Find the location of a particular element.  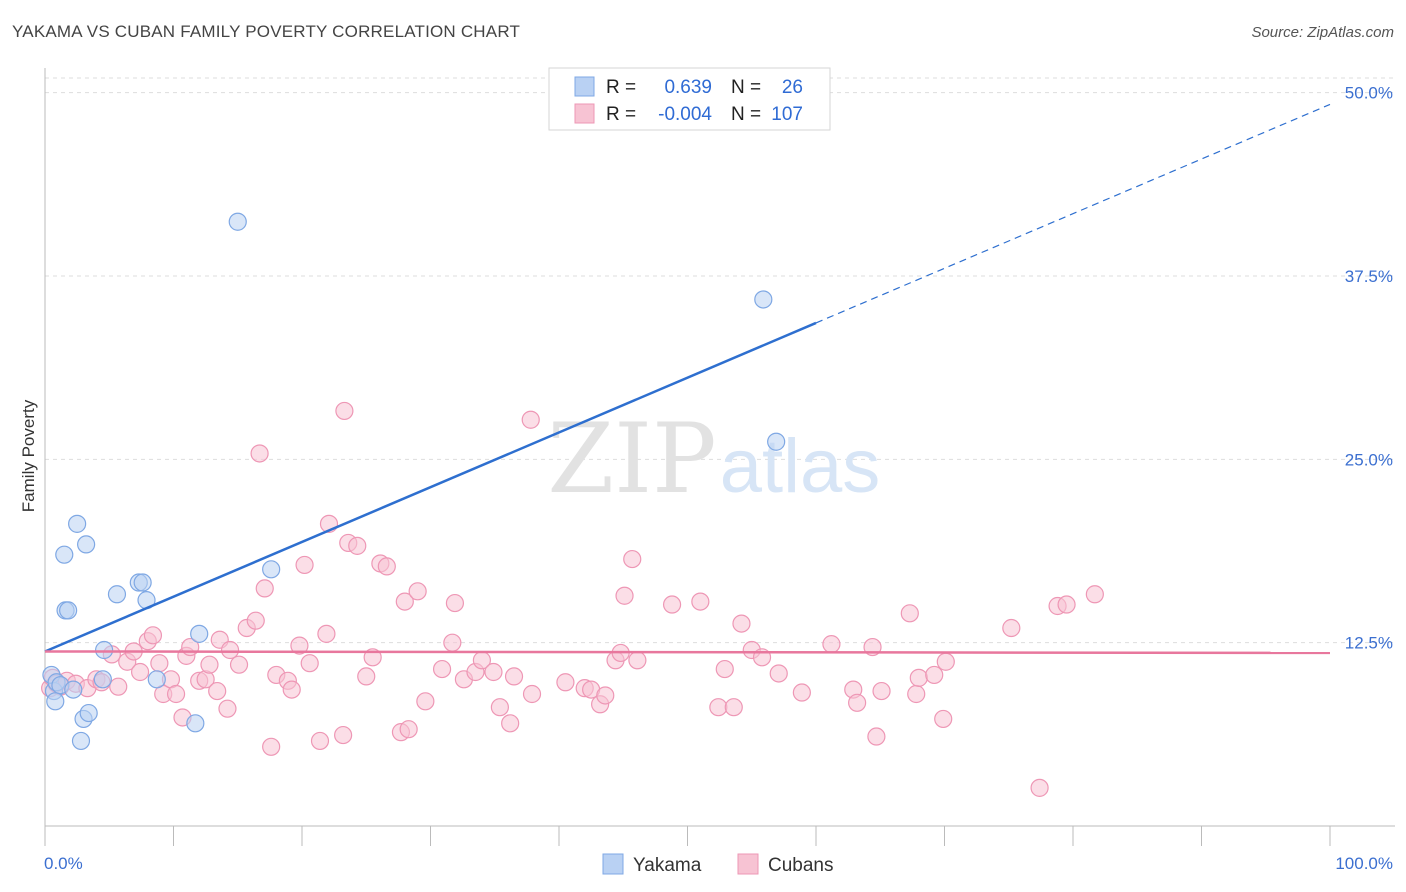

source-credit: Source: ZipAtlas.com is located at coordinates (1322, 32).